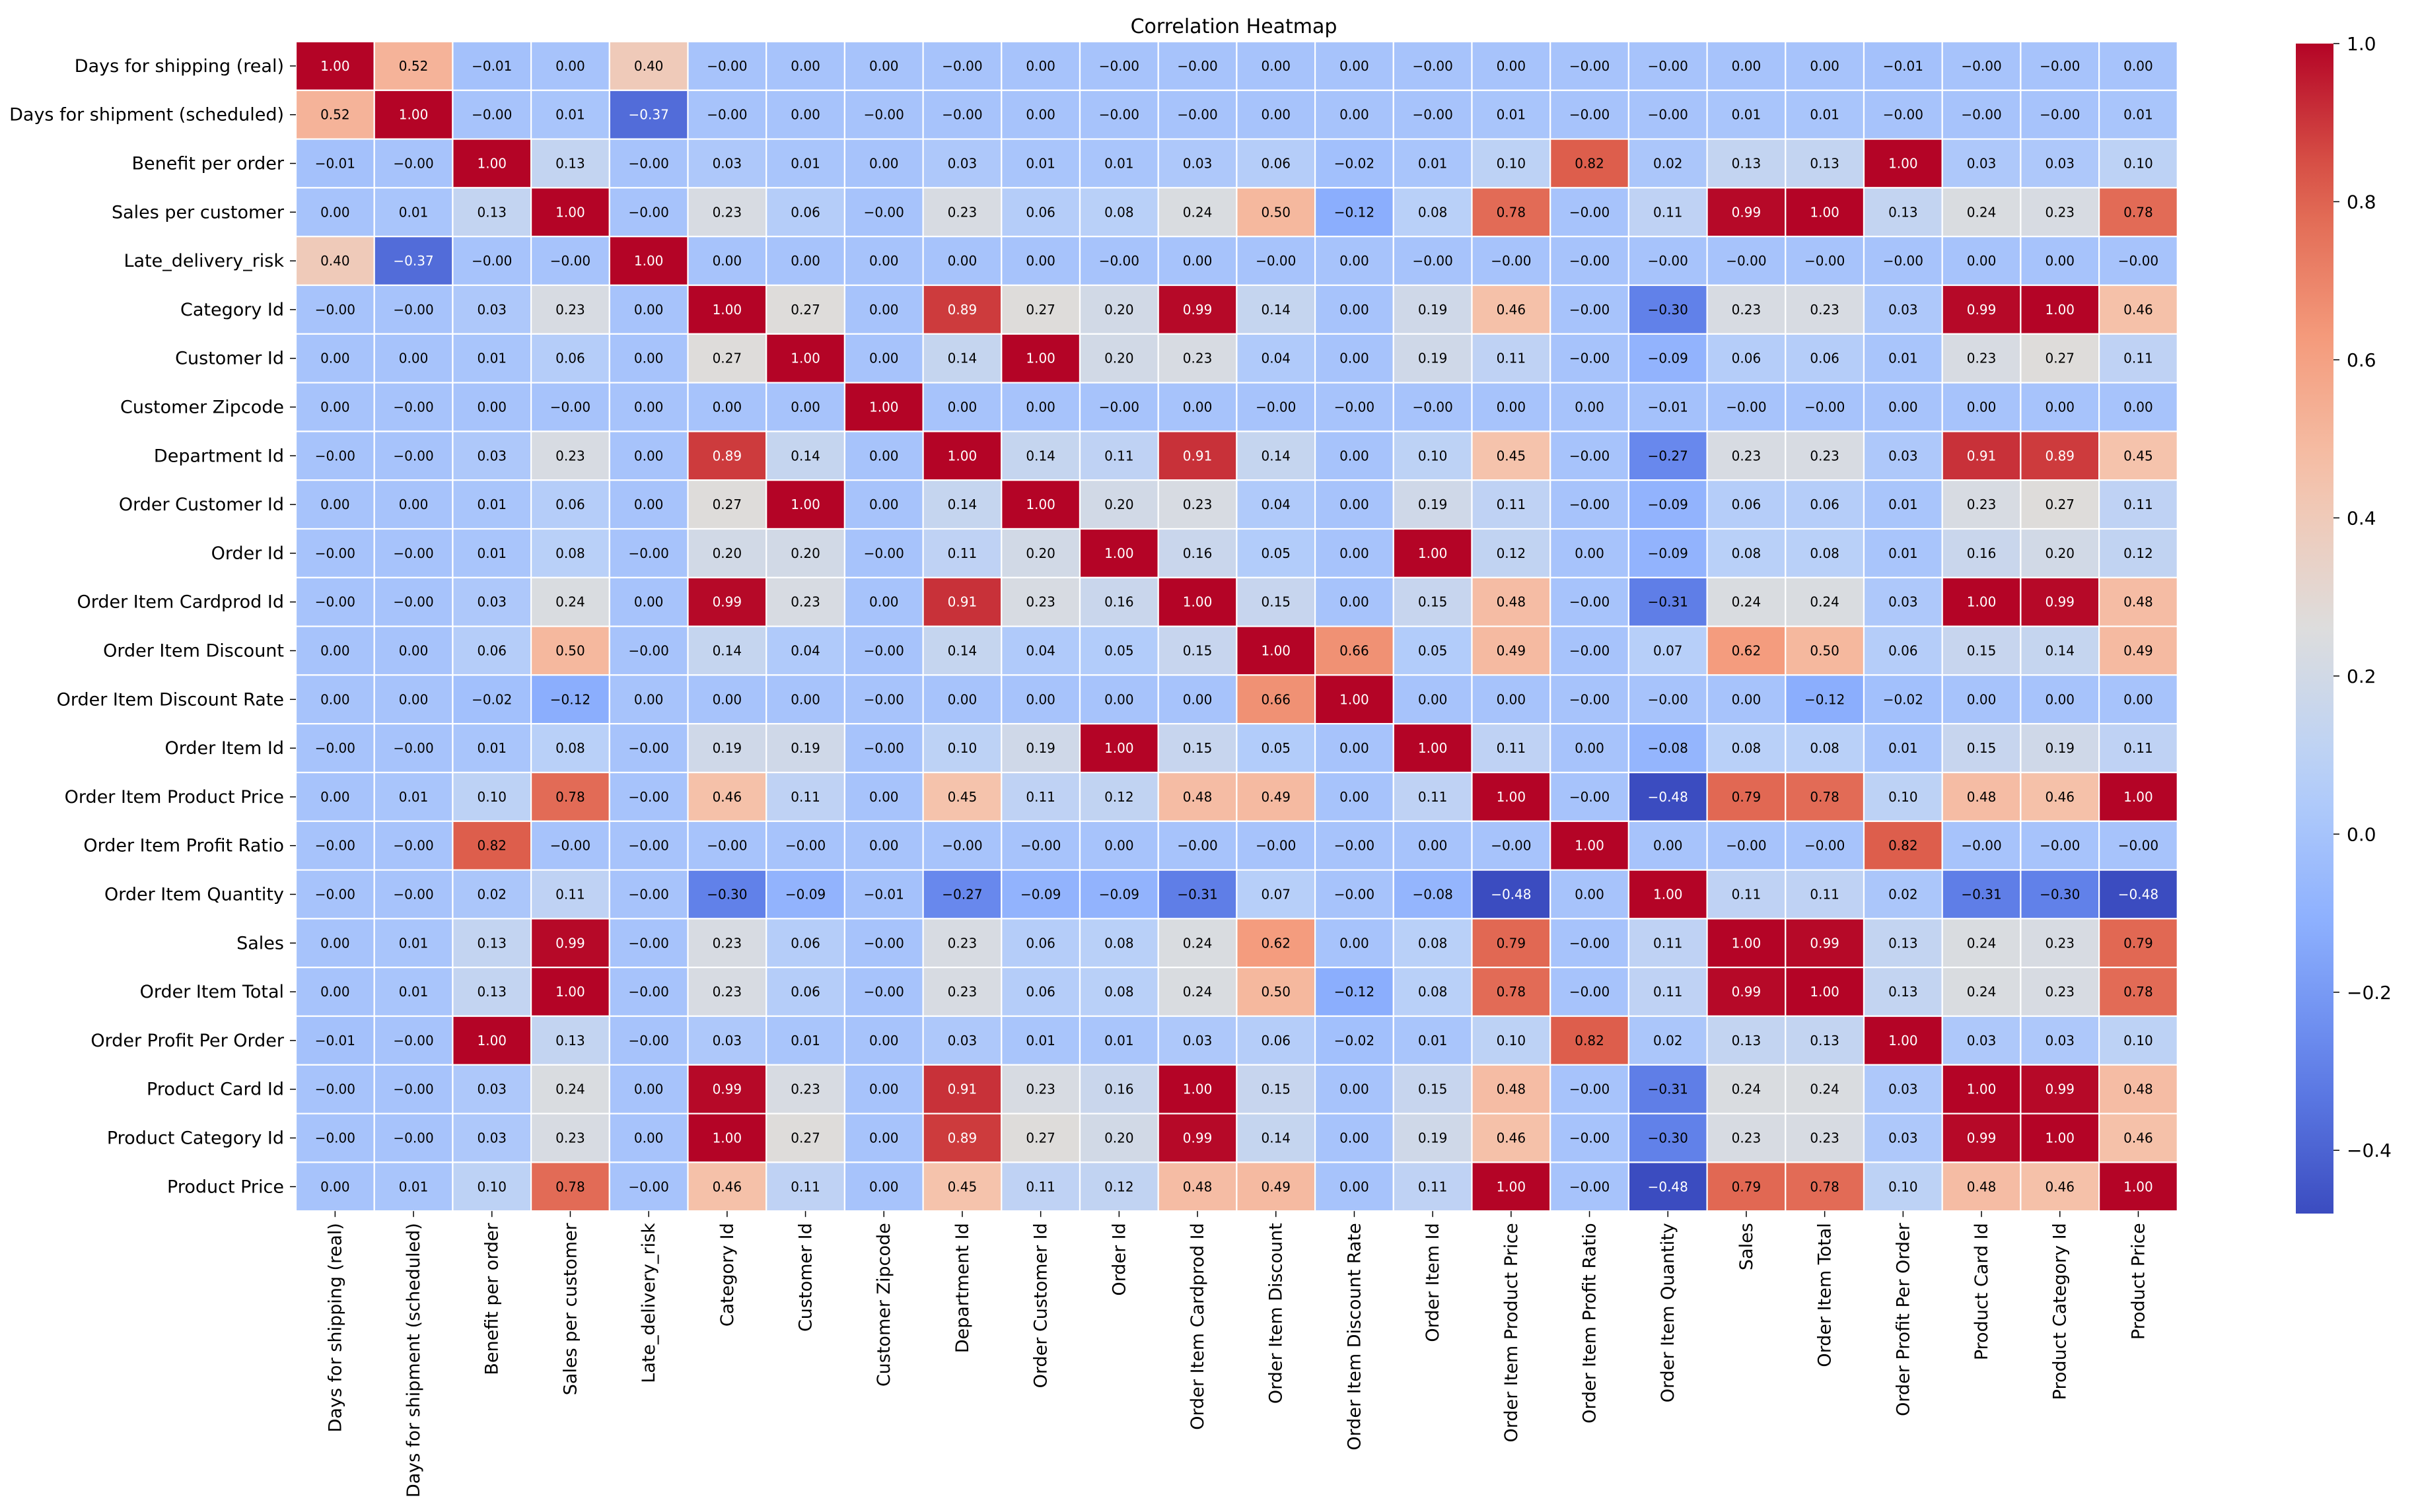 Image resolution: width=2420 pixels, height=1512 pixels. I want to click on heatmap-cell-value: −0.37, so click(649, 115).